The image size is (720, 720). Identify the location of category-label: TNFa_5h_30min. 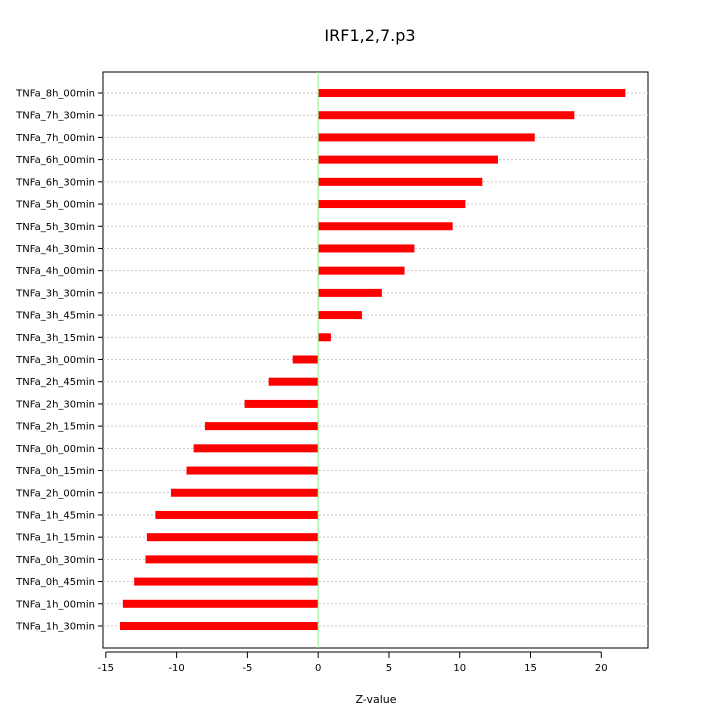
(55, 227).